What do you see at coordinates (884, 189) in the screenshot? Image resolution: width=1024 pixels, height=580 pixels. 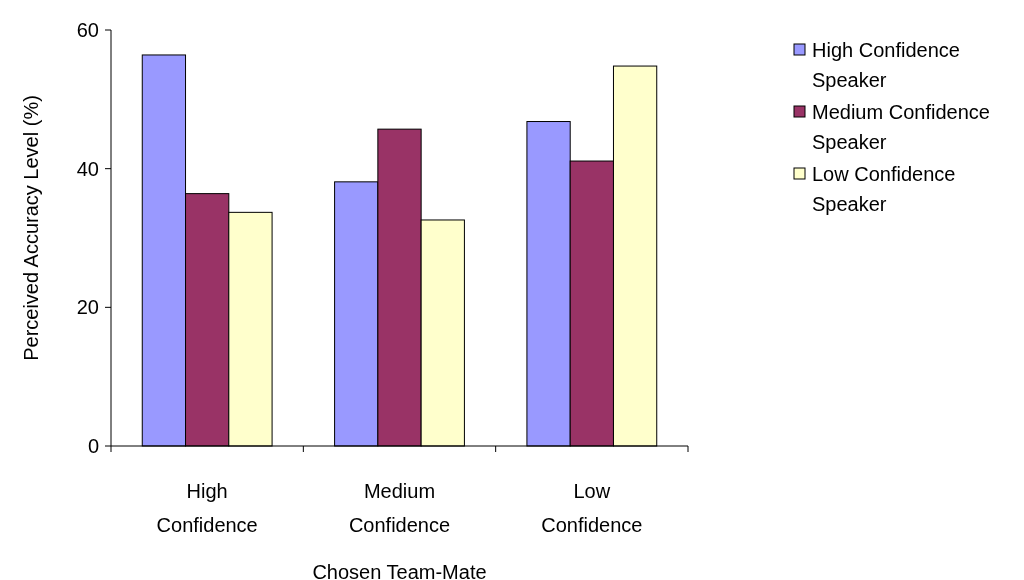 I see `legend-label: Low Confidence Speaker` at bounding box center [884, 189].